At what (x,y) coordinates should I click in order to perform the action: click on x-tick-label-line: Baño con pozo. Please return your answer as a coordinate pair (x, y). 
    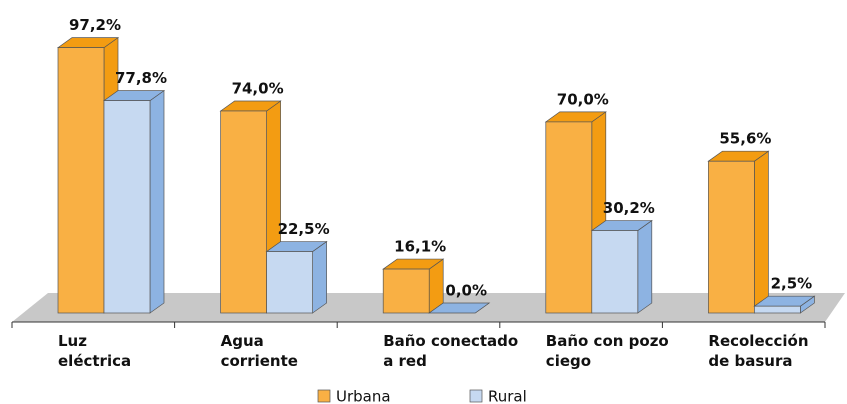
    Looking at the image, I should click on (607, 341).